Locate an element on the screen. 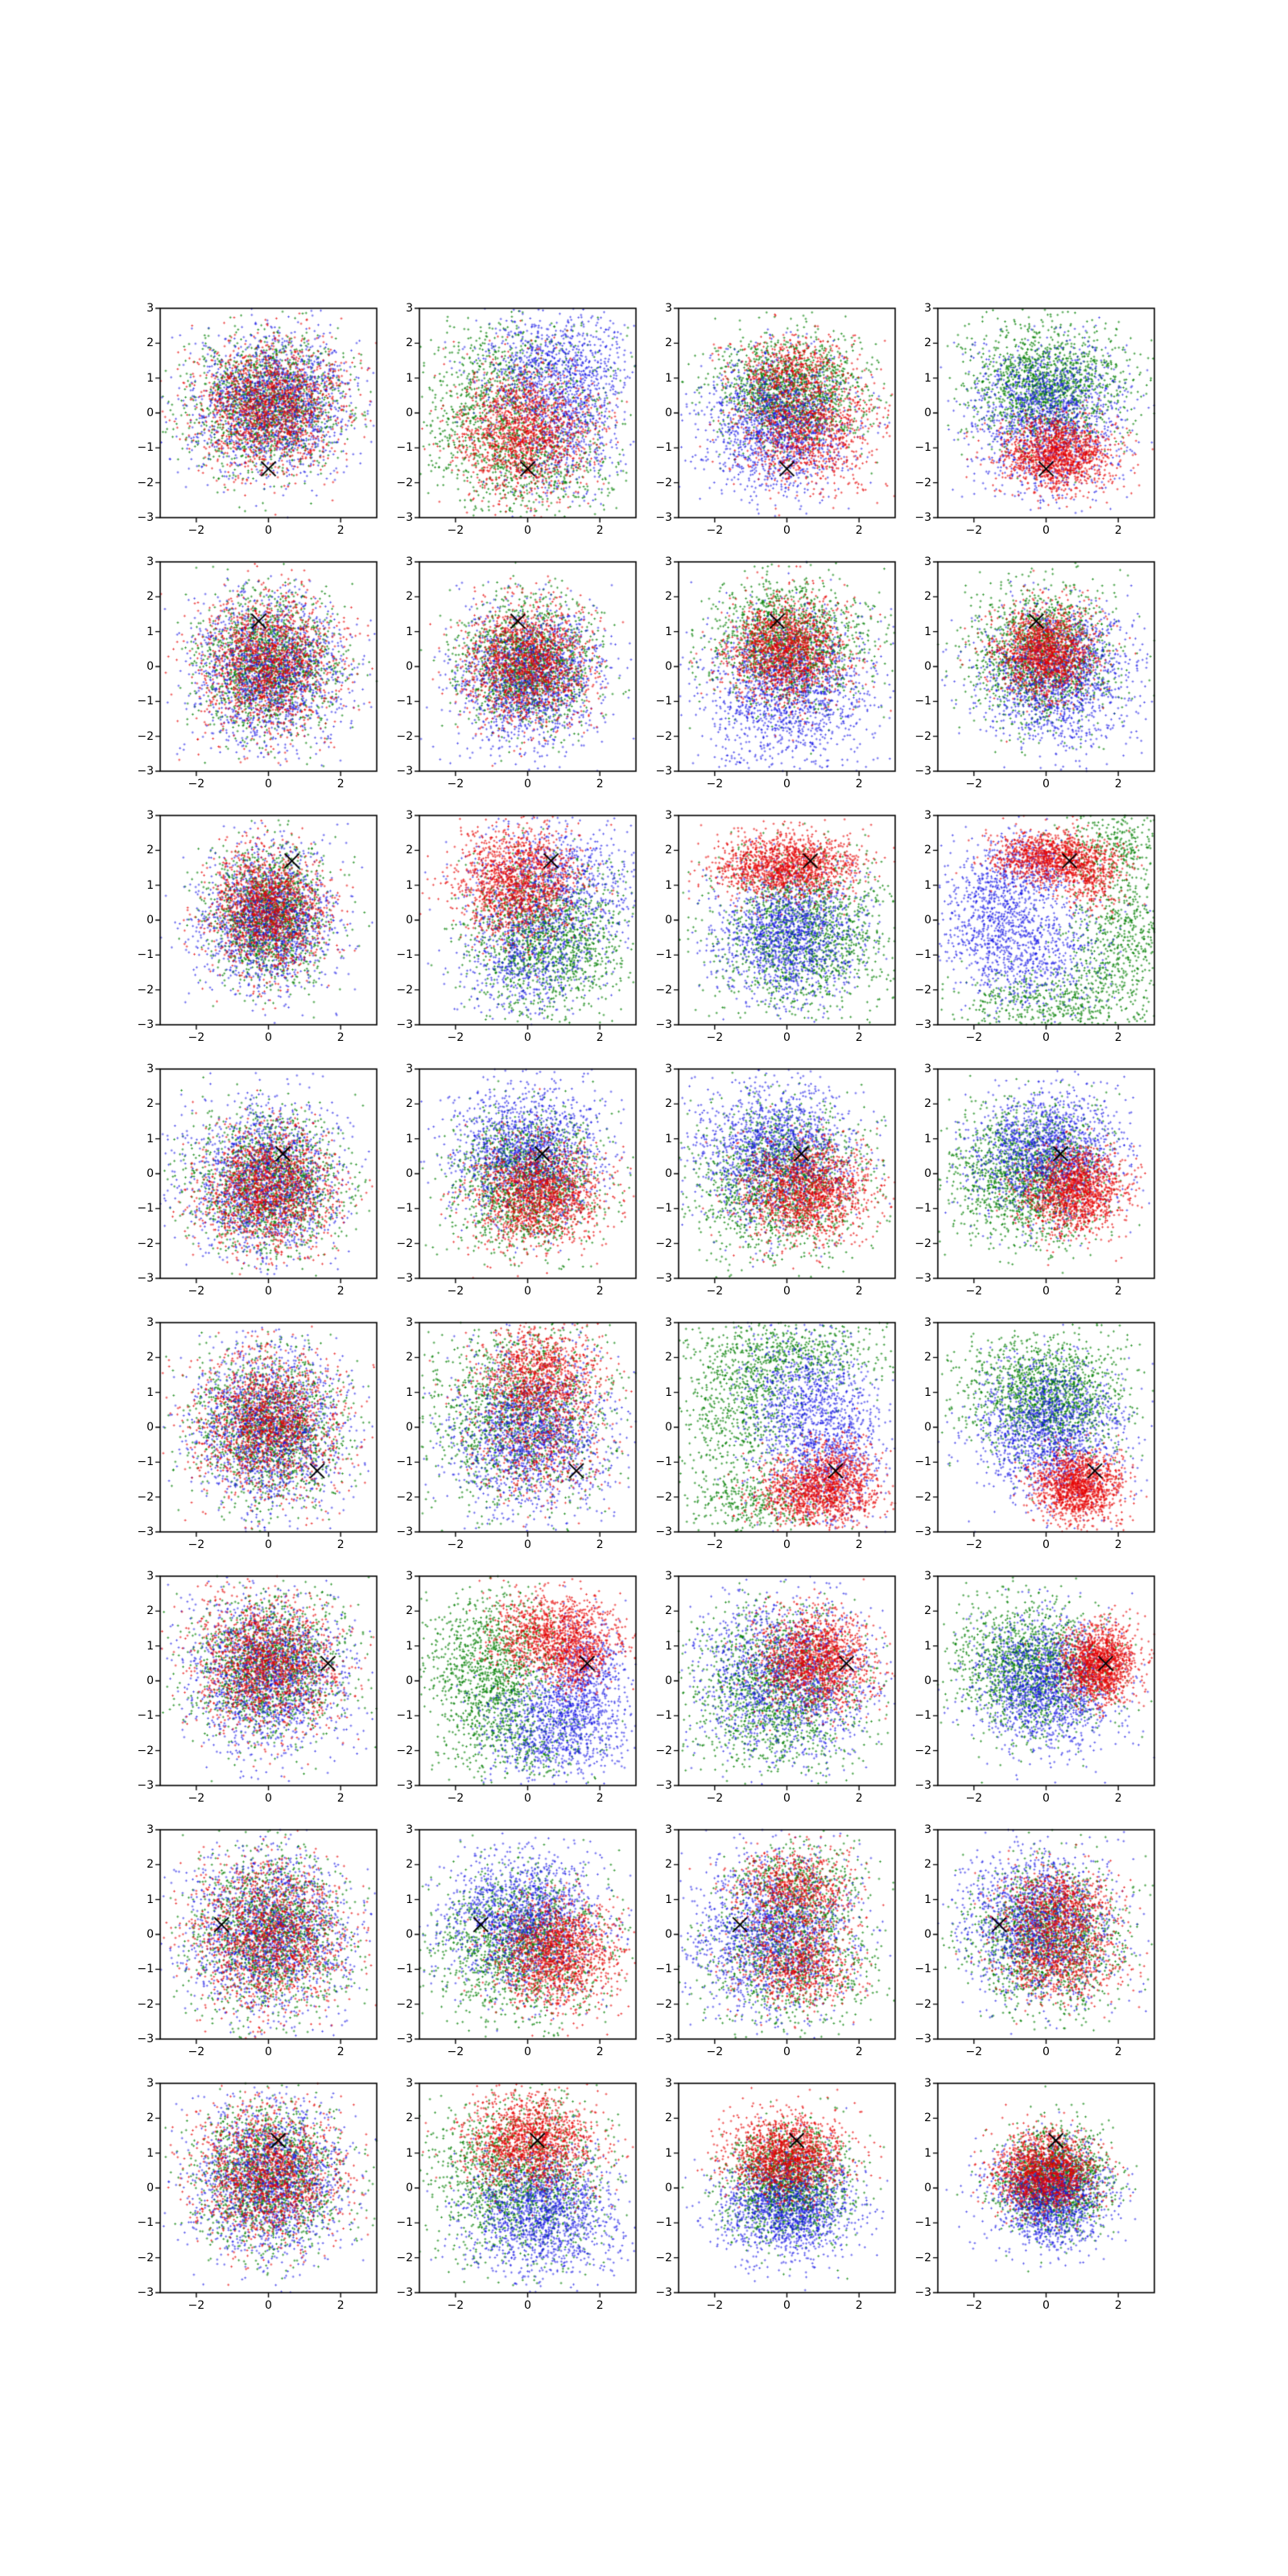 Image resolution: width=1288 pixels, height=2576 pixels. scatter-canvas-r6c3 is located at coordinates (787, 1681).